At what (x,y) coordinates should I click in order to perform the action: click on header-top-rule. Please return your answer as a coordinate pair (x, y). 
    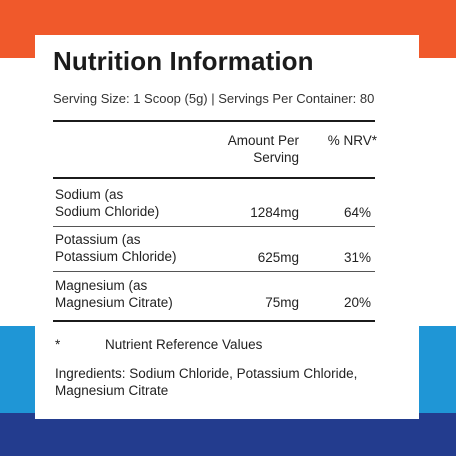
    Looking at the image, I should click on (214, 121).